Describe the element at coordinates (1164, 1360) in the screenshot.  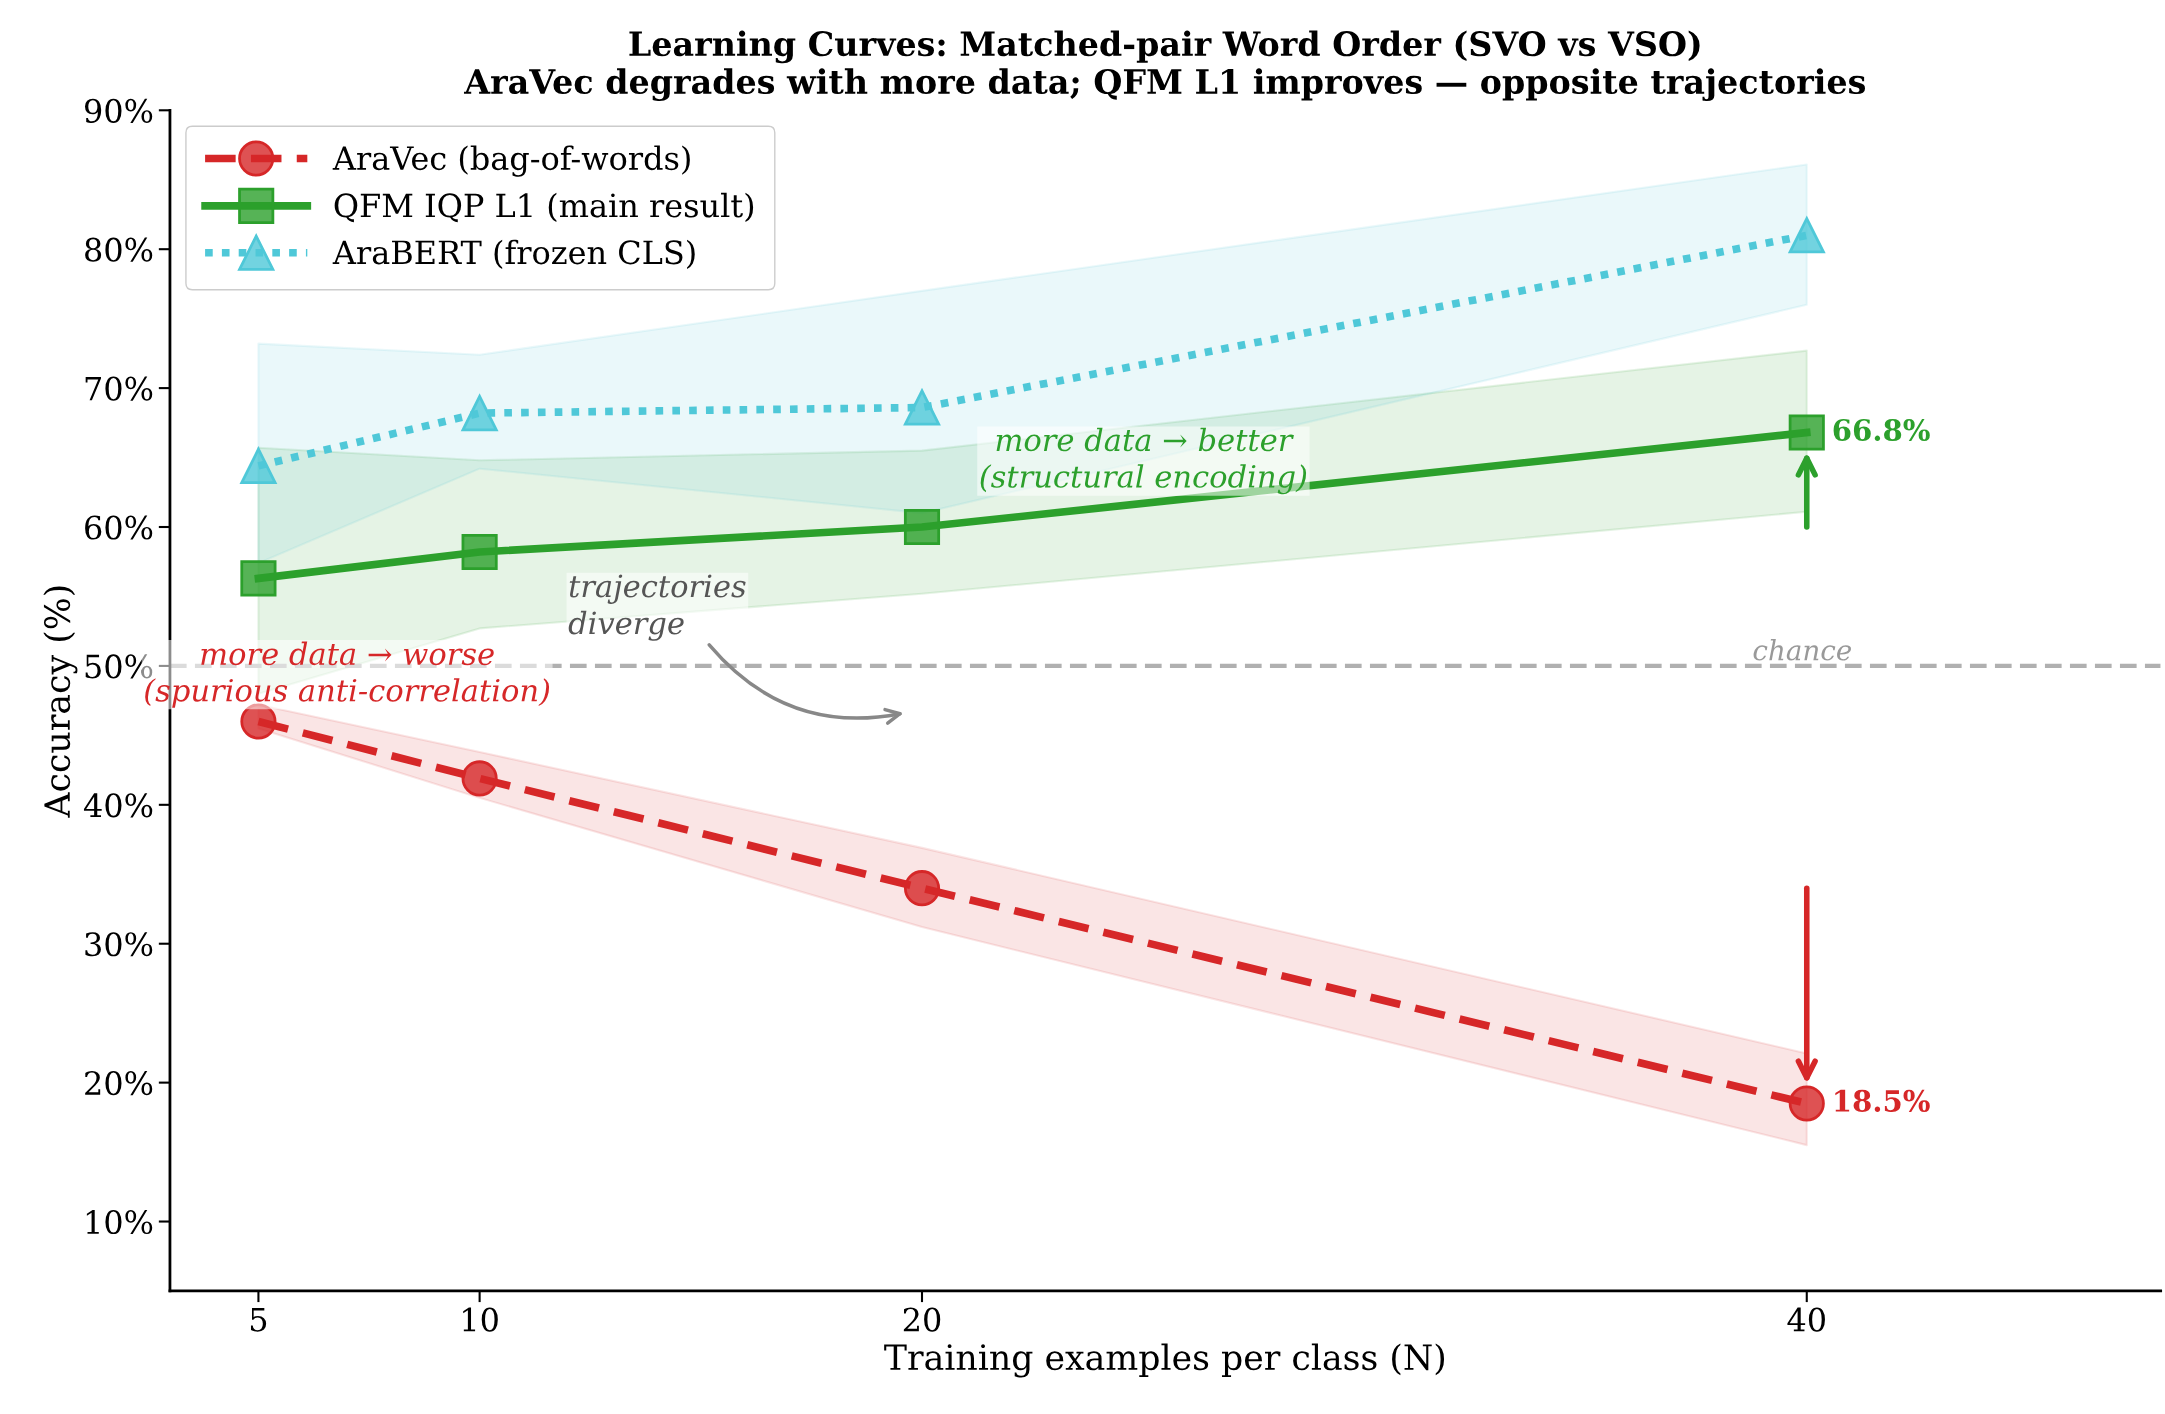
I see `x-axis-title: Training examples per class (N)` at that location.